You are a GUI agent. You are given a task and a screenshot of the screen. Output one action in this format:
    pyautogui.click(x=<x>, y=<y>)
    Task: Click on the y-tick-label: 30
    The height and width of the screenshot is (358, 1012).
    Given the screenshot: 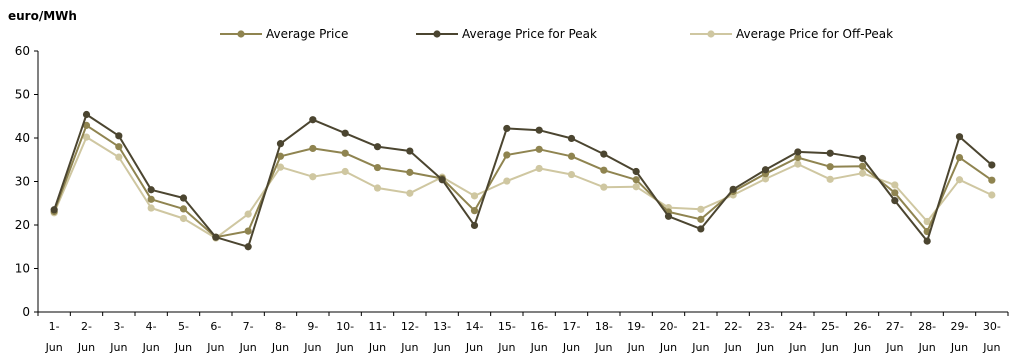 What is the action you would take?
    pyautogui.click(x=22, y=182)
    